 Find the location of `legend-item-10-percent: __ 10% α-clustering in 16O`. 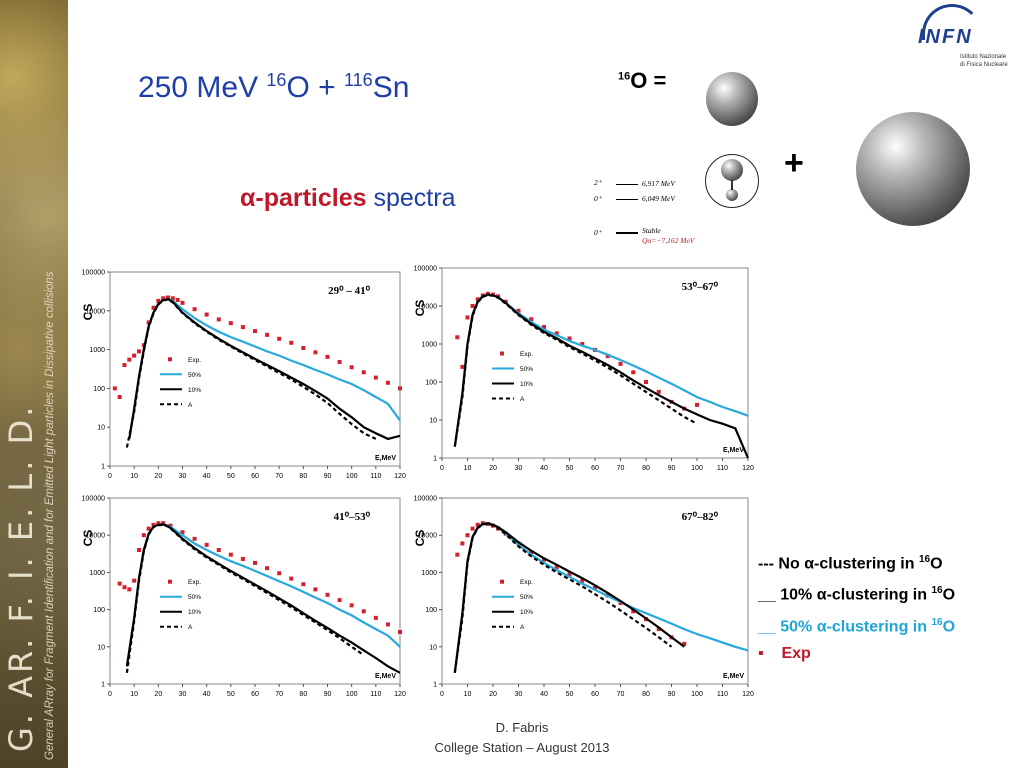

legend-item-10-percent: __ 10% α-clustering in 16O is located at coordinates (857, 594).